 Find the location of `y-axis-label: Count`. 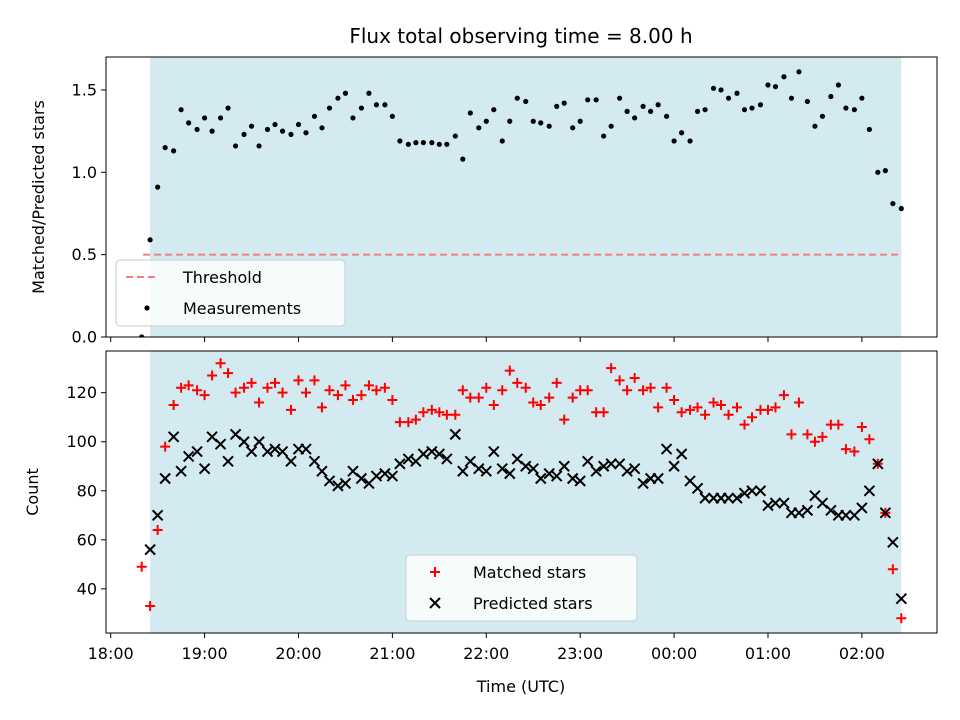

y-axis-label: Count is located at coordinates (32, 492).